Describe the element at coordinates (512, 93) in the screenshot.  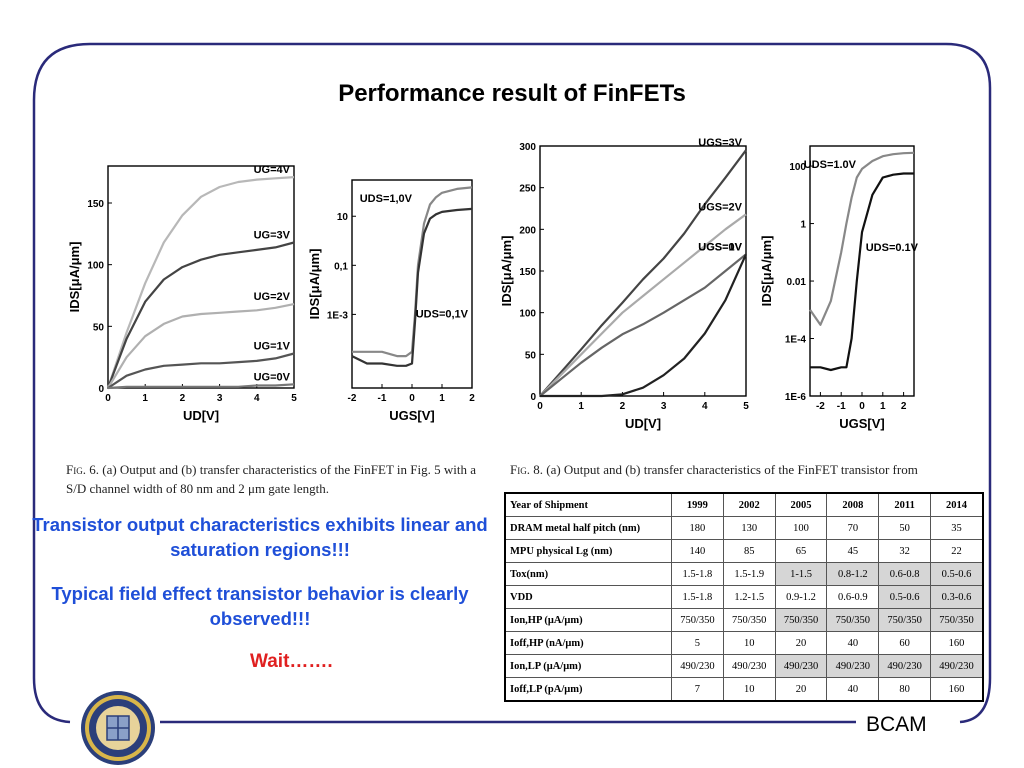
I see `slide-title: Performance result of FinFETs` at that location.